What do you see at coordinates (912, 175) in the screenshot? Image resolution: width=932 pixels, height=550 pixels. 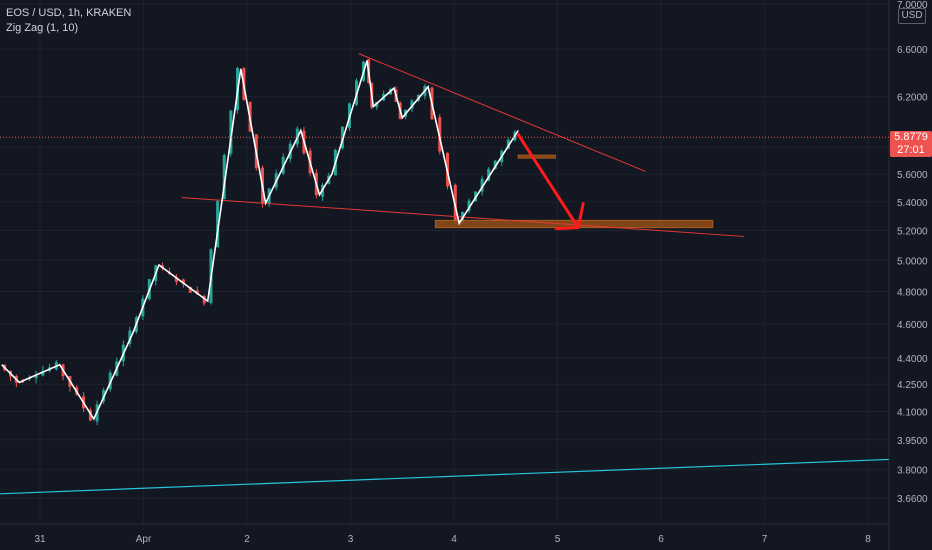 I see `price-tick-label: 5.6000` at bounding box center [912, 175].